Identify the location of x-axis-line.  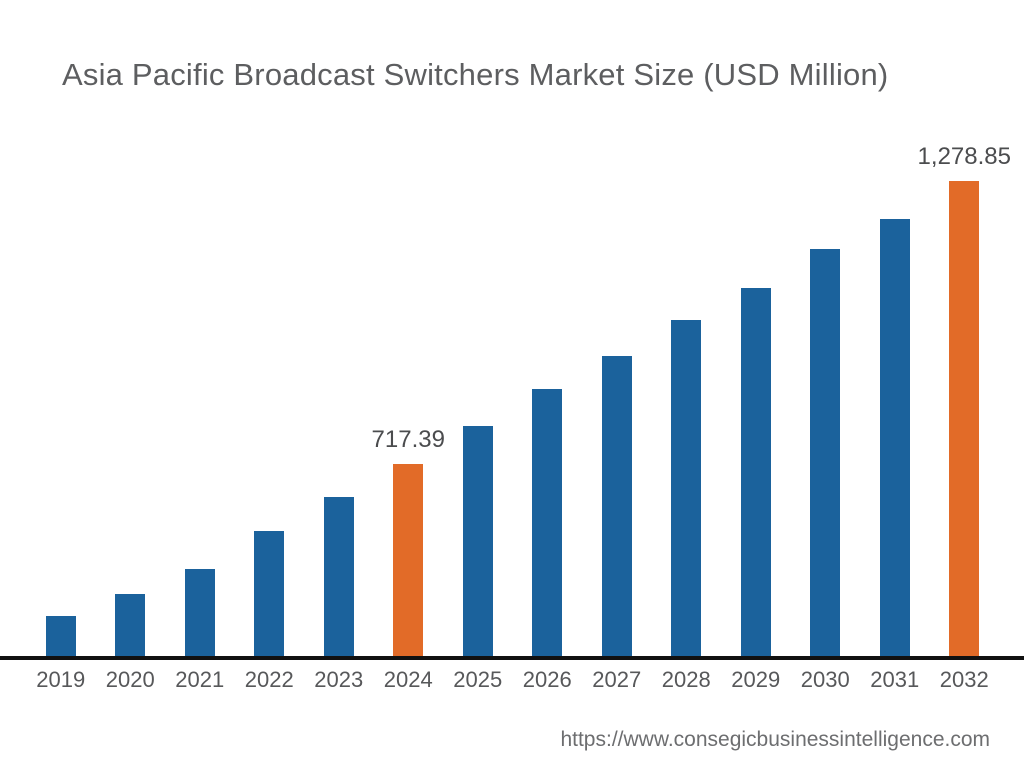
(512, 658).